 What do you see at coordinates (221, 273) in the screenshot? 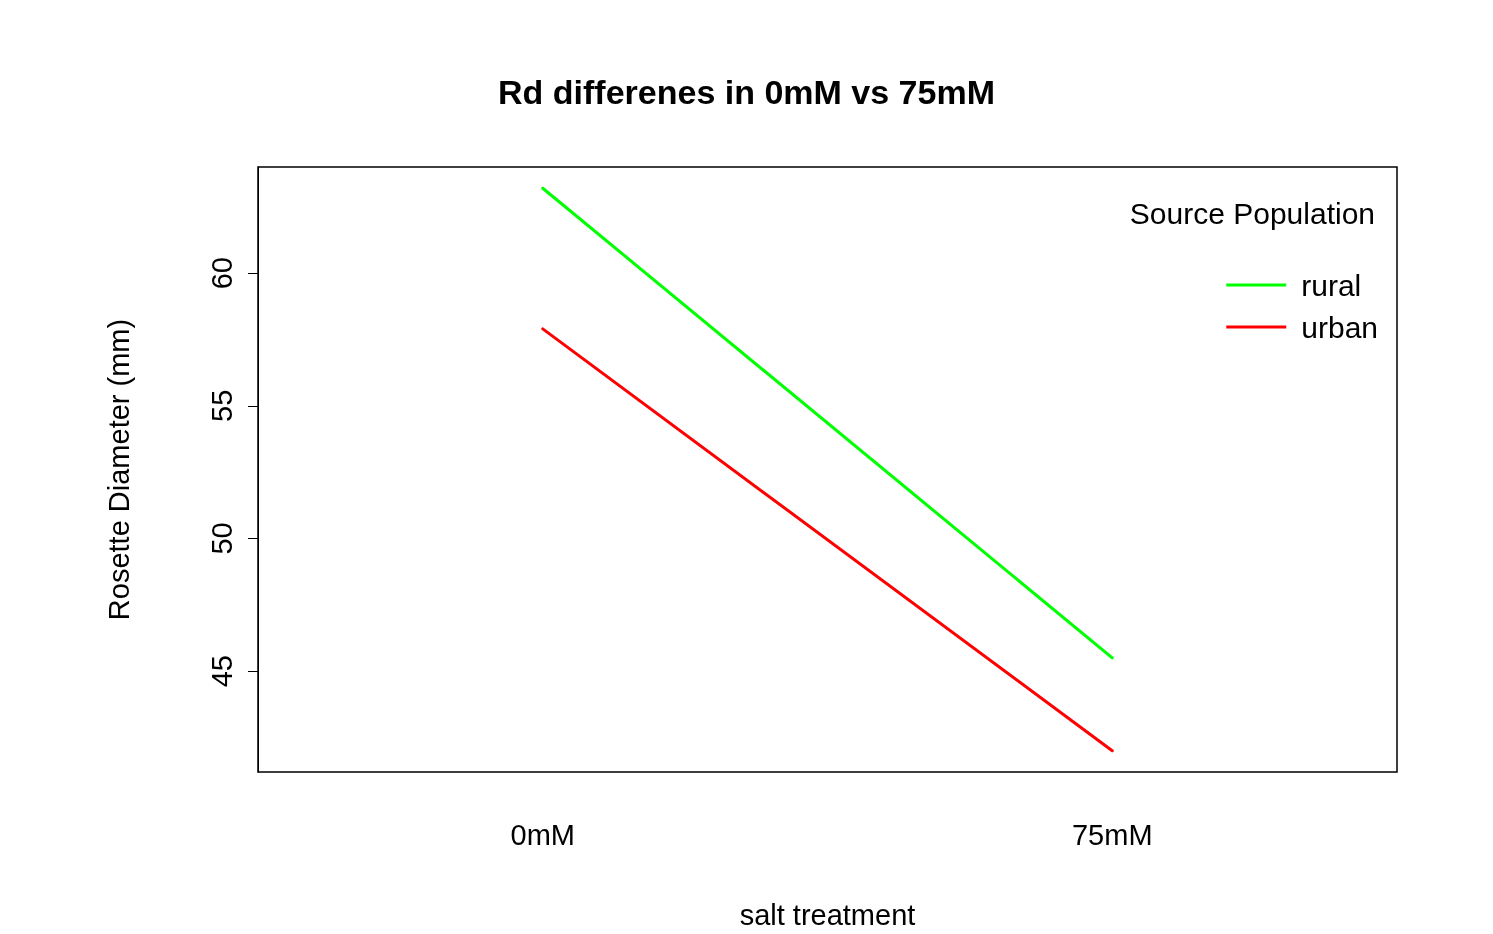
I see `y-tick-label: 60` at bounding box center [221, 273].